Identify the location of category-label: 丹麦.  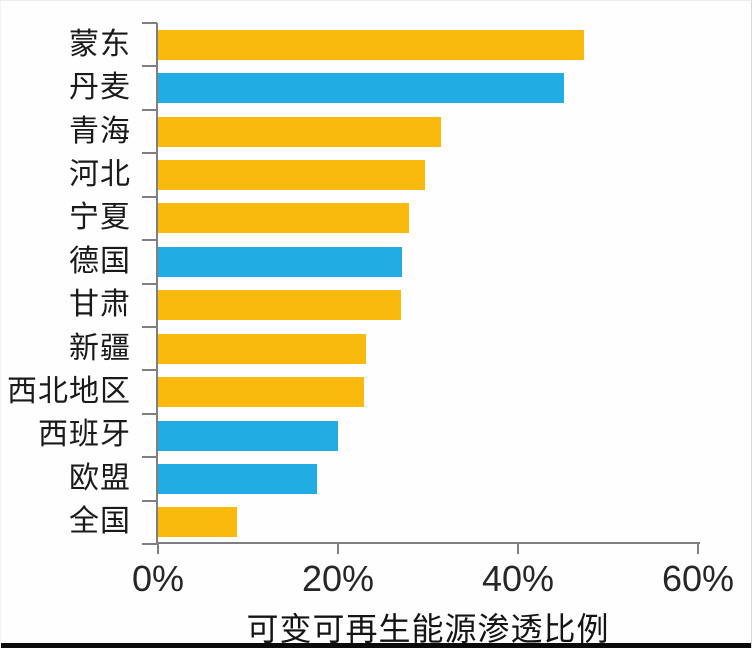
(100, 88).